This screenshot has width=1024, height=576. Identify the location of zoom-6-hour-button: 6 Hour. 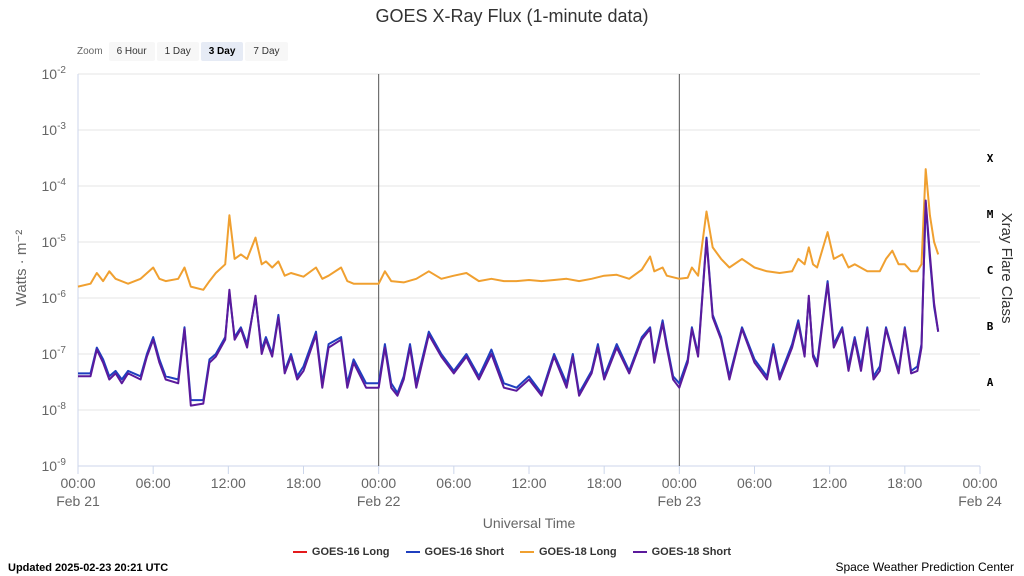
(131, 51).